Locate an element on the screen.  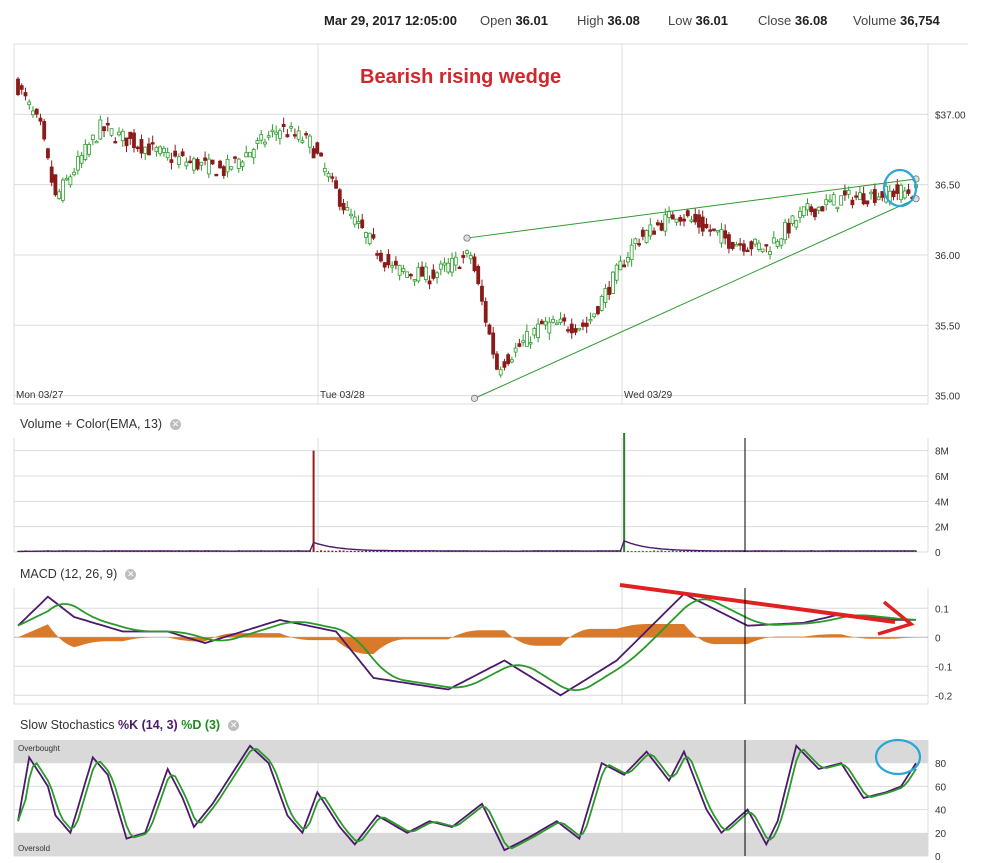
close-macd-icon: ✕ is located at coordinates (131, 574).